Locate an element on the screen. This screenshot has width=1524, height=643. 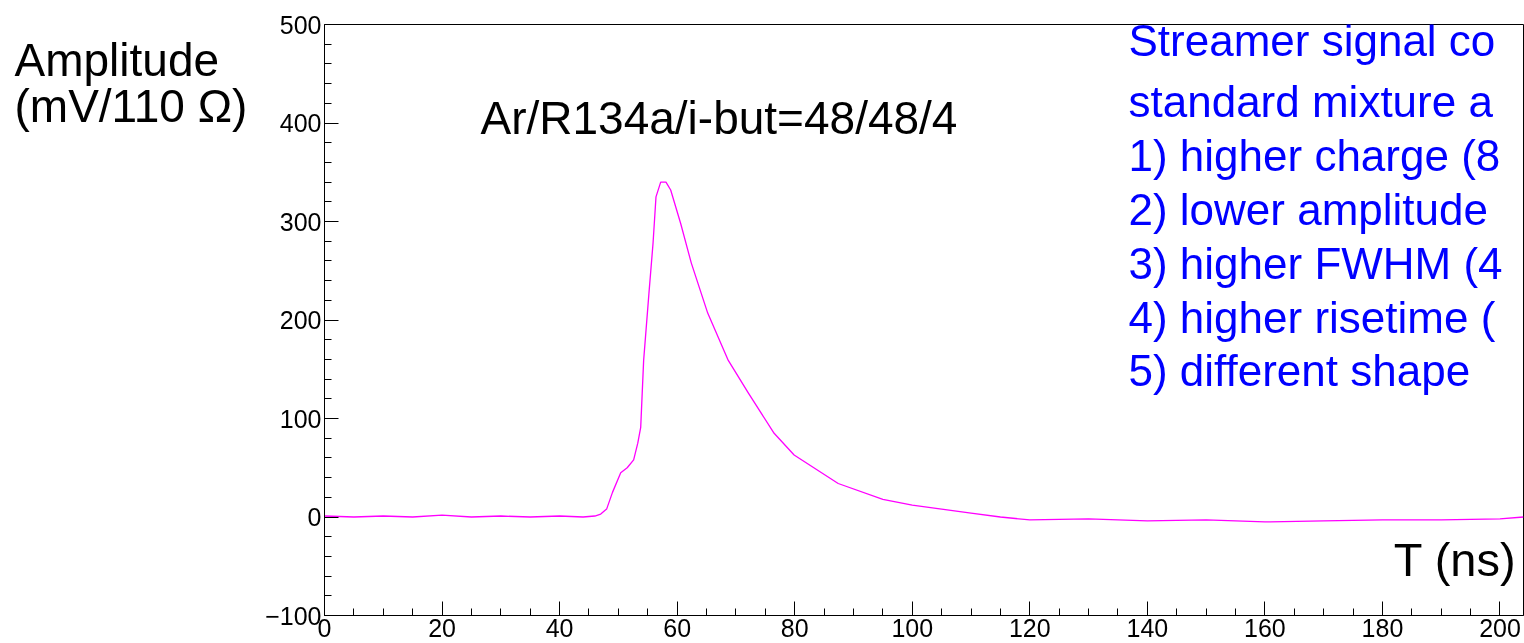
y-tick-label: 300 is located at coordinates (300, 221).